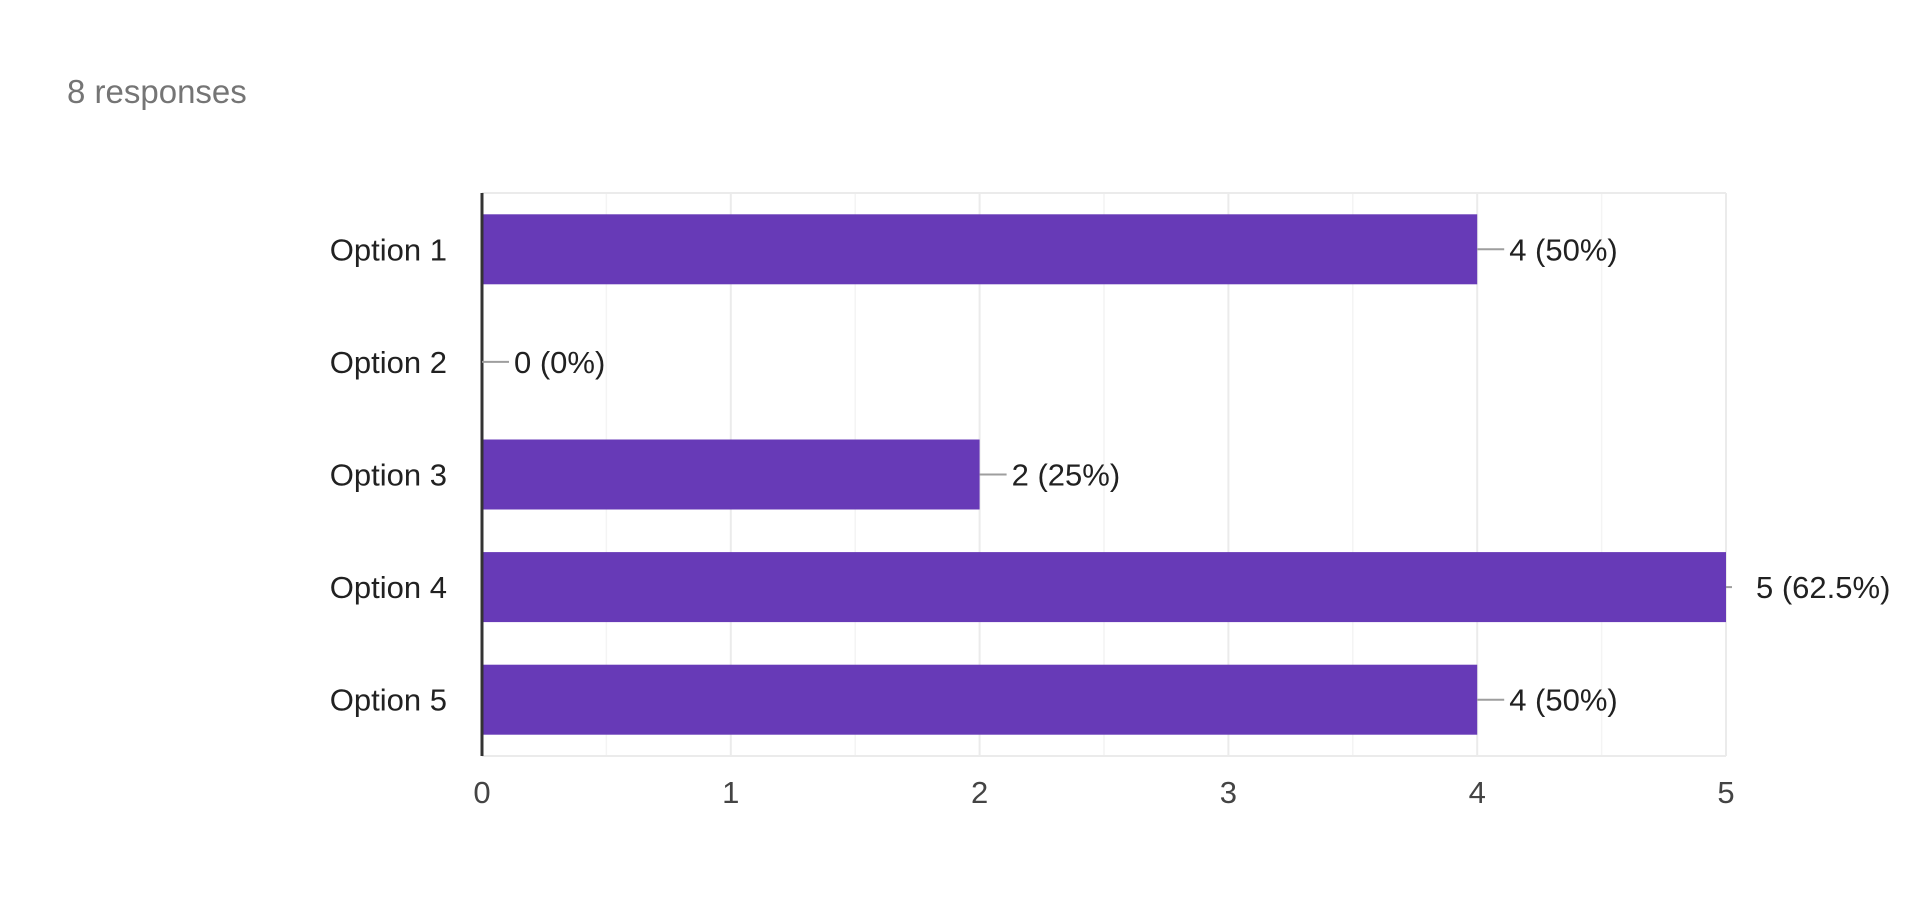  Describe the element at coordinates (1228, 792) in the screenshot. I see `x-tick-label: 3` at that location.